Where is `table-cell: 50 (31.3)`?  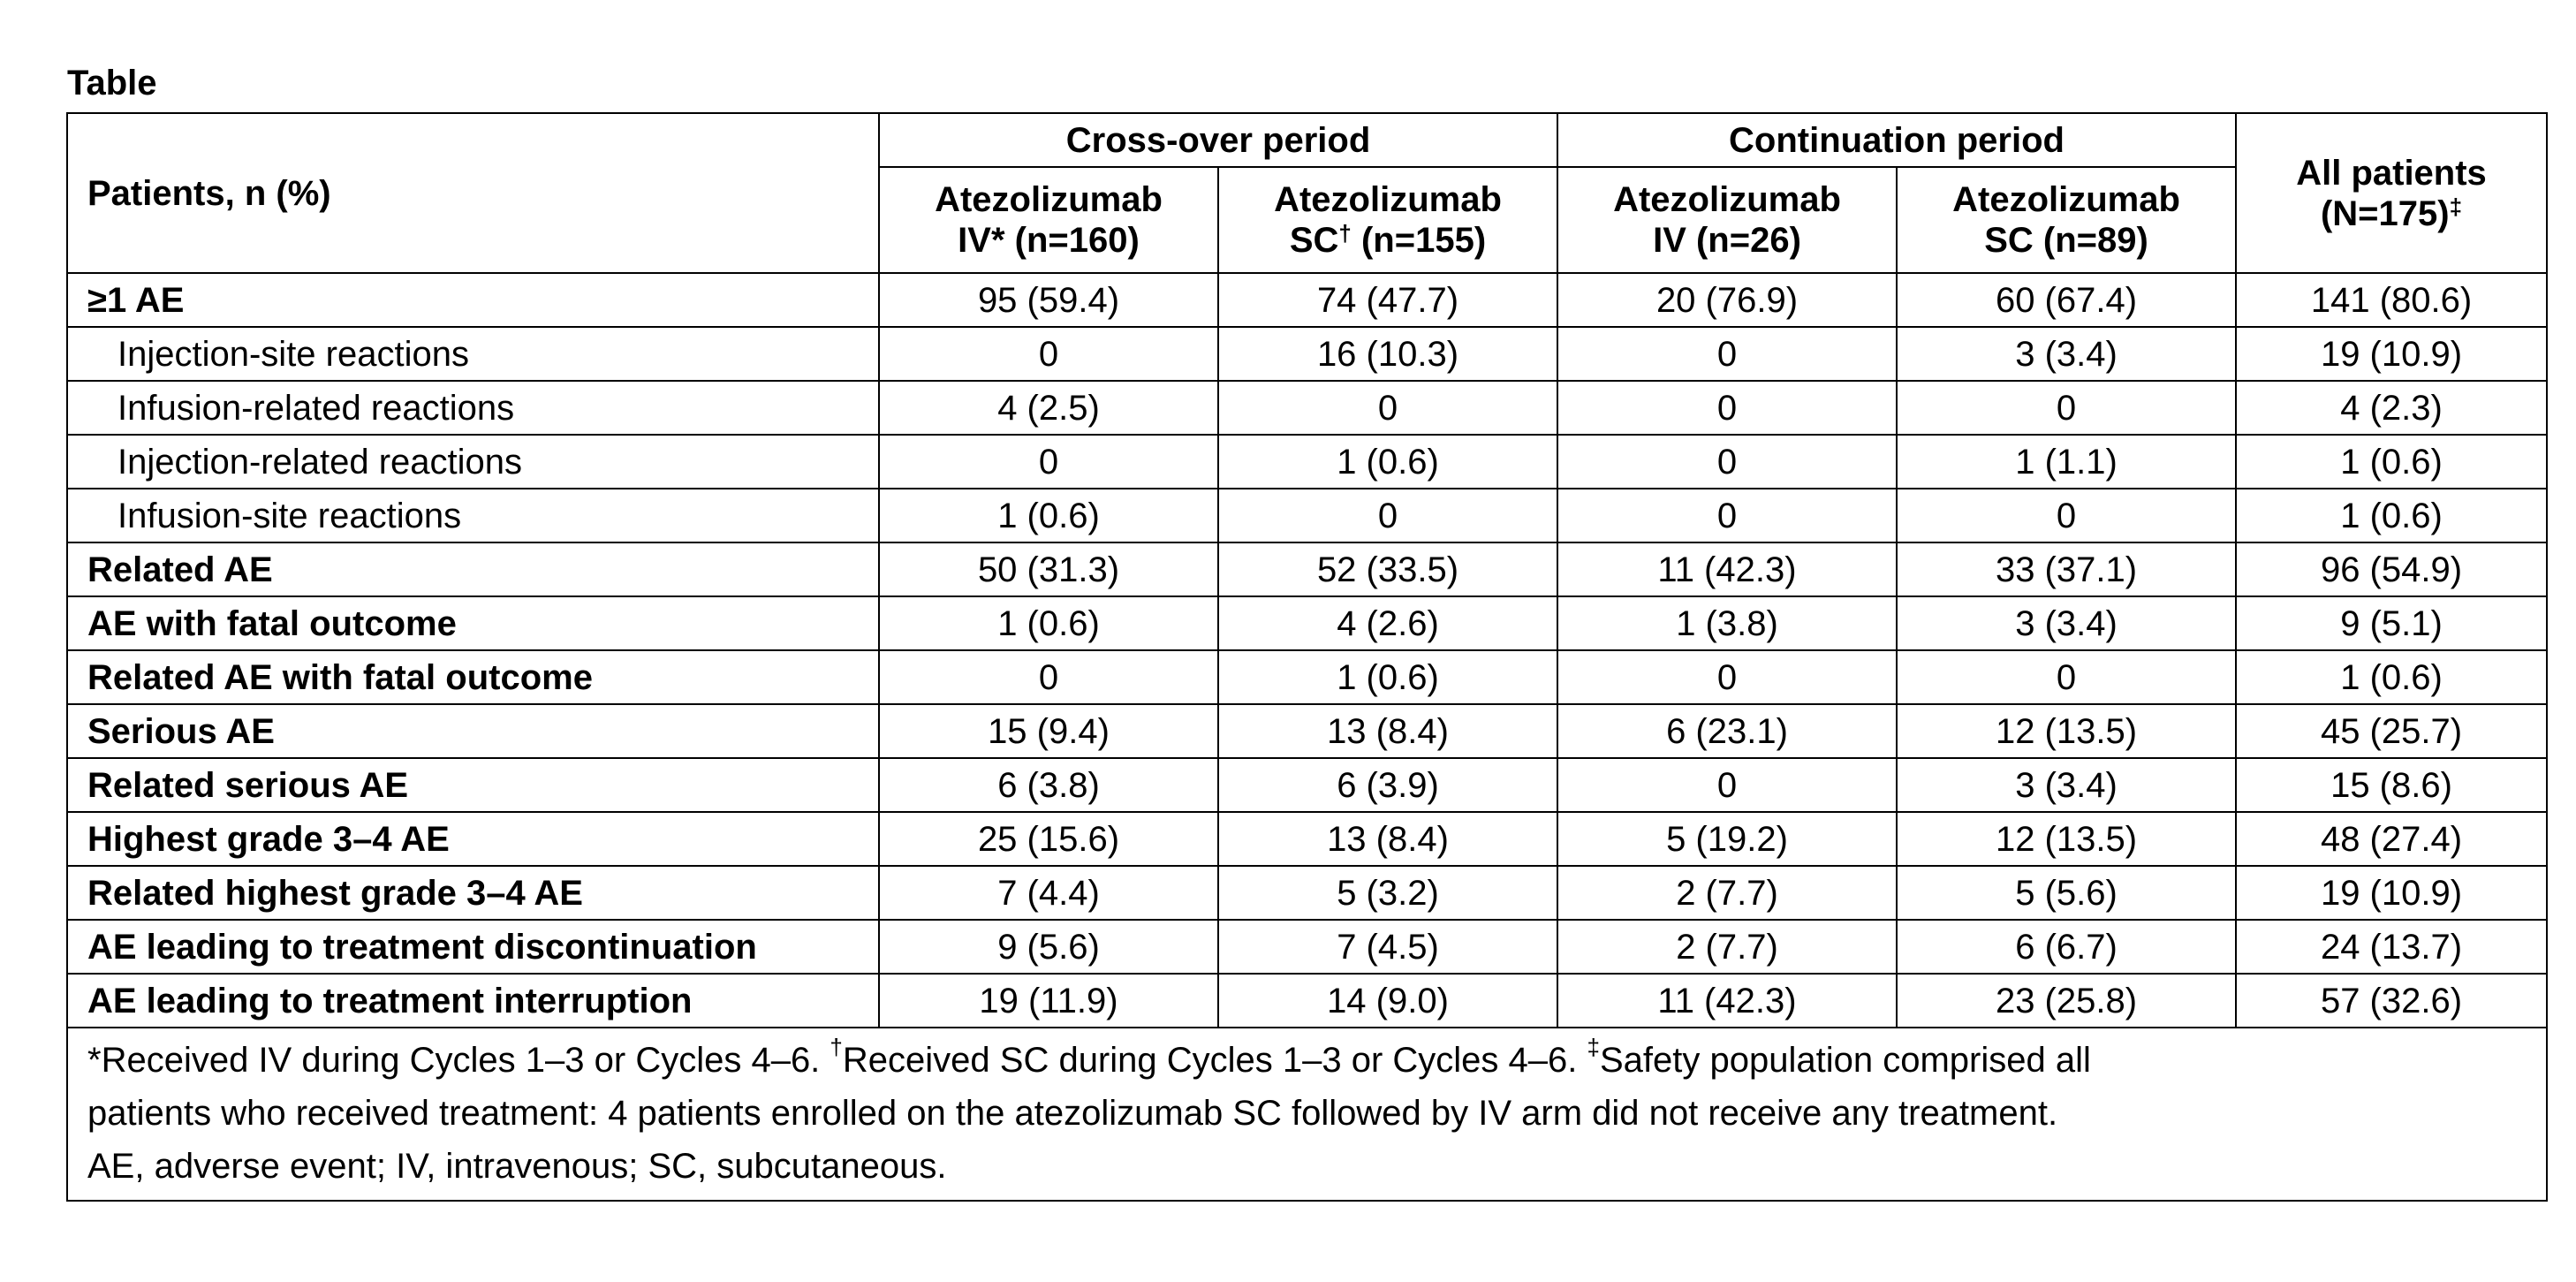 table-cell: 50 (31.3) is located at coordinates (1049, 569).